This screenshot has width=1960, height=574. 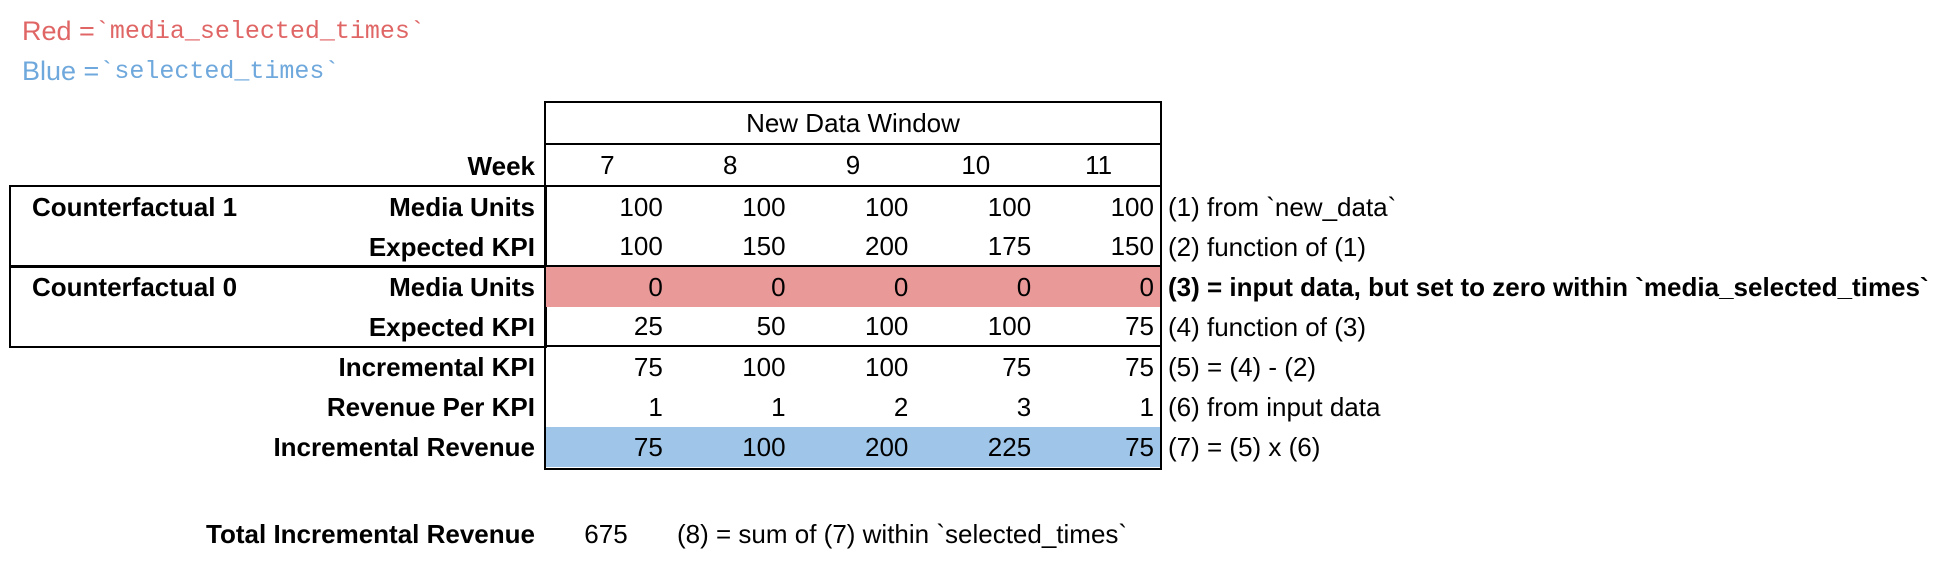 What do you see at coordinates (451, 247) in the screenshot?
I see `row-label-expected-kpi-cf1: Expected KPI` at bounding box center [451, 247].